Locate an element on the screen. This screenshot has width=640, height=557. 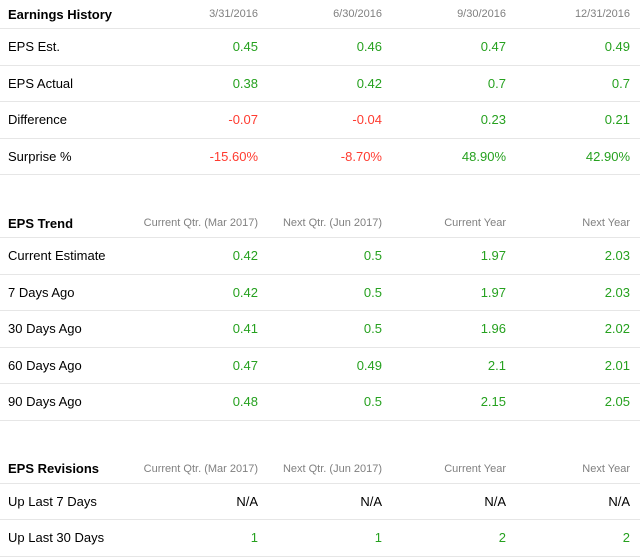
cell-value: -0.04 is located at coordinates (367, 120).